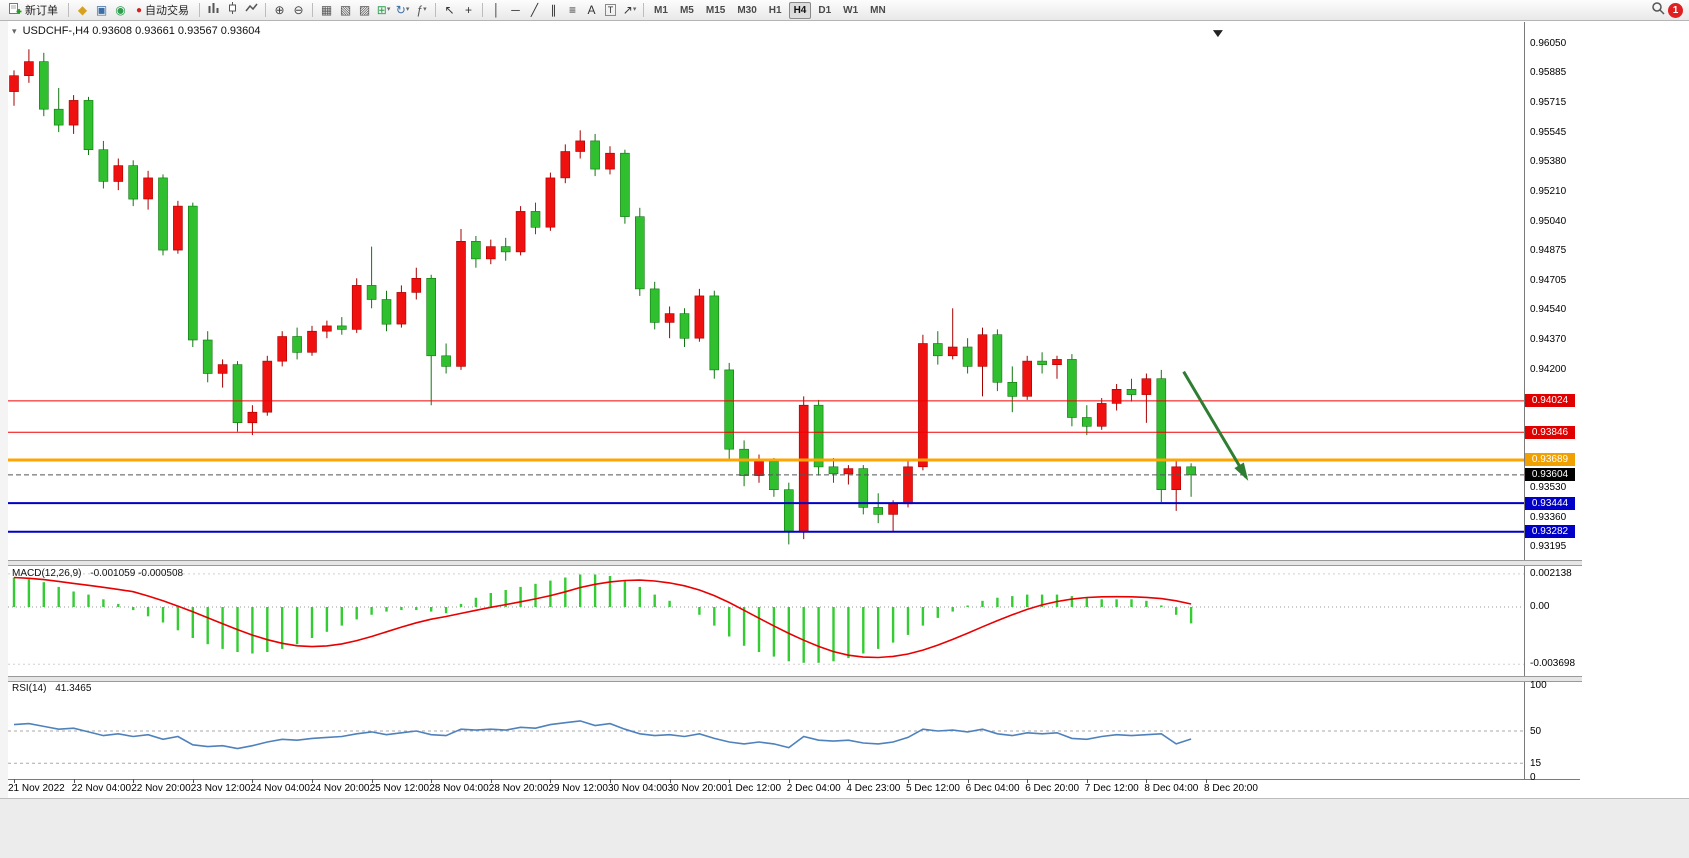 The width and height of the screenshot is (1689, 858). What do you see at coordinates (1548, 546) in the screenshot?
I see `price-axis-label: 0.93195` at bounding box center [1548, 546].